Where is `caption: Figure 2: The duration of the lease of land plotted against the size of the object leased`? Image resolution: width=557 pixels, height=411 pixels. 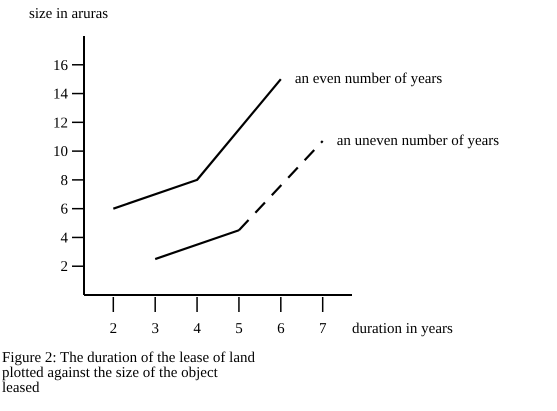 caption: Figure 2: The duration of the lease of land plotted against the size of the object leased is located at coordinates (129, 373).